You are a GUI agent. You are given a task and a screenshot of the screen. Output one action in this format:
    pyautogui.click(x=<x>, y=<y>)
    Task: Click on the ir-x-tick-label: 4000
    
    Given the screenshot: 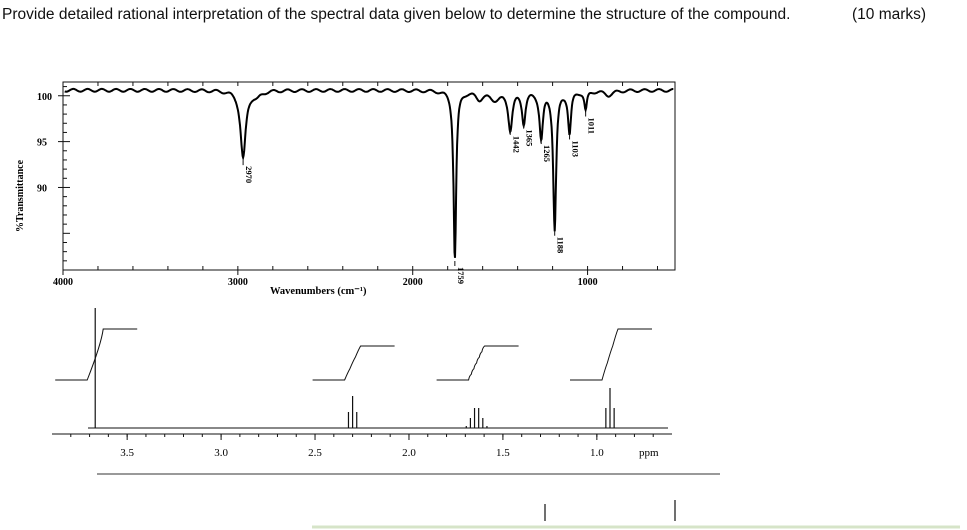 What is the action you would take?
    pyautogui.click(x=63, y=282)
    